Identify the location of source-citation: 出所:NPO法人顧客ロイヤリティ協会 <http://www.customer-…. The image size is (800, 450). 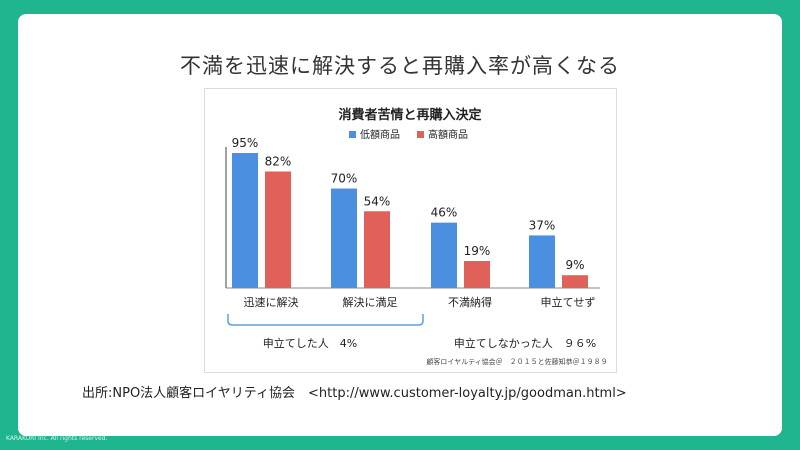
(354, 393).